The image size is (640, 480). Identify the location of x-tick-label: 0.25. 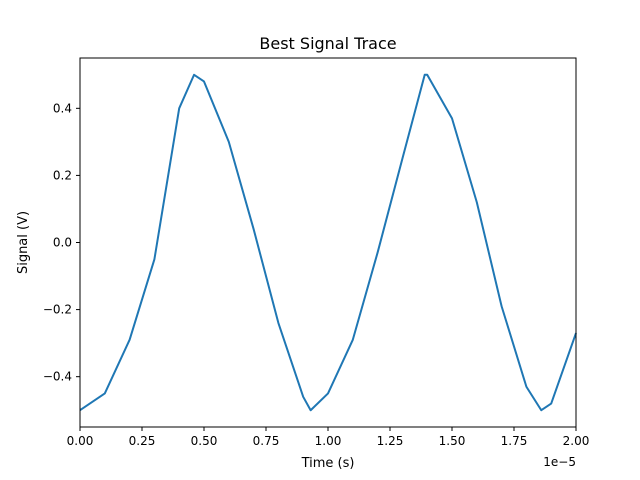
(142, 441).